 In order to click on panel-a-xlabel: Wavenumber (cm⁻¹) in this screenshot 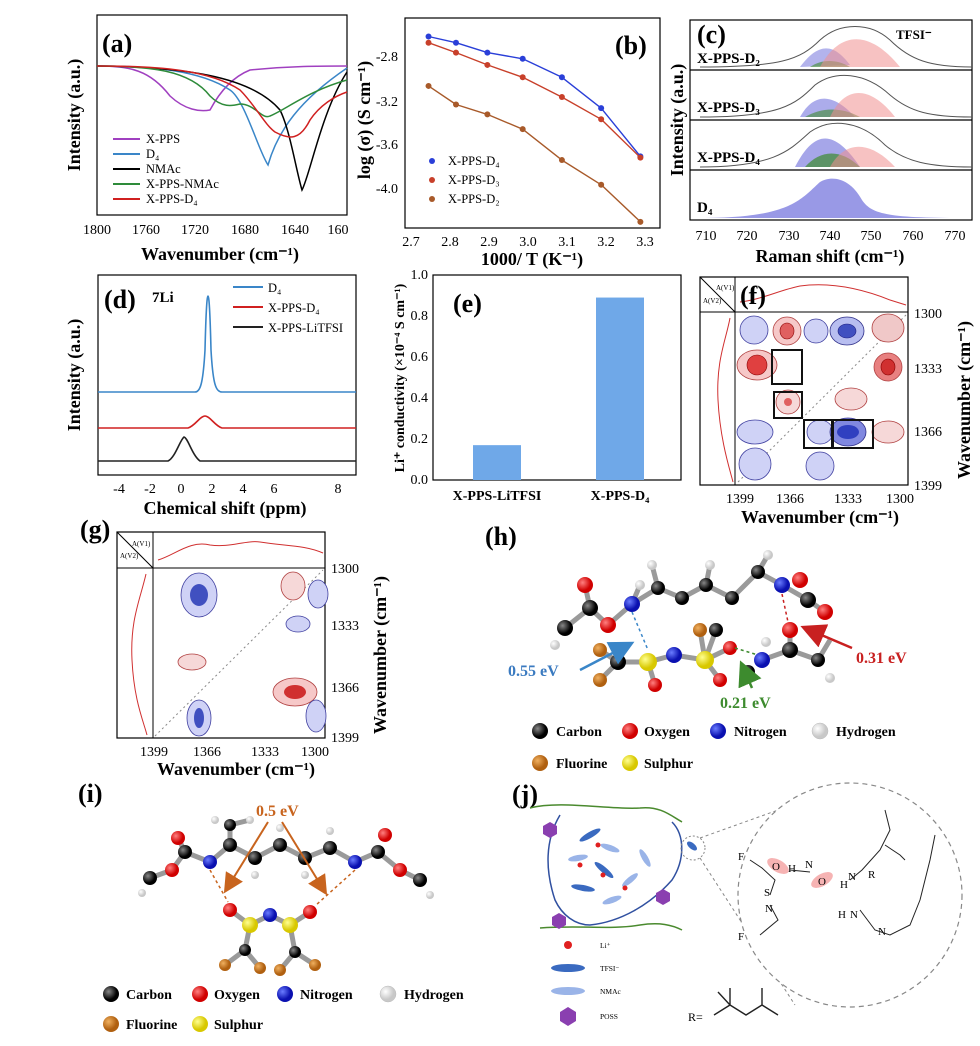, I will do `click(220, 254)`.